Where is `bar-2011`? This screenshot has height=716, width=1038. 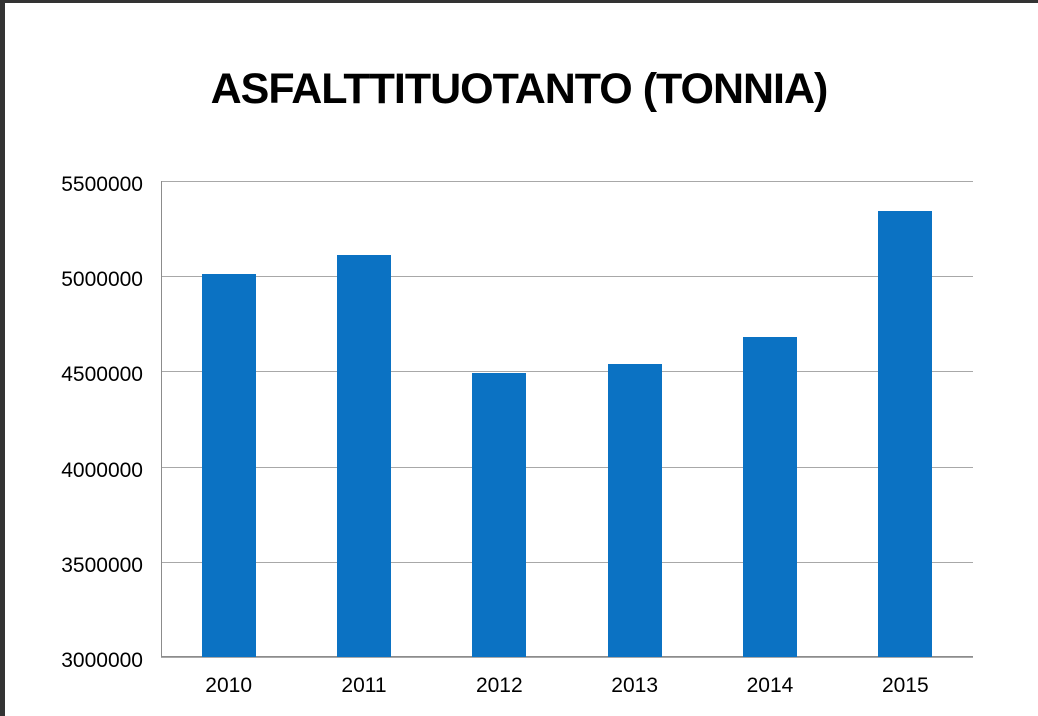
bar-2011 is located at coordinates (364, 456).